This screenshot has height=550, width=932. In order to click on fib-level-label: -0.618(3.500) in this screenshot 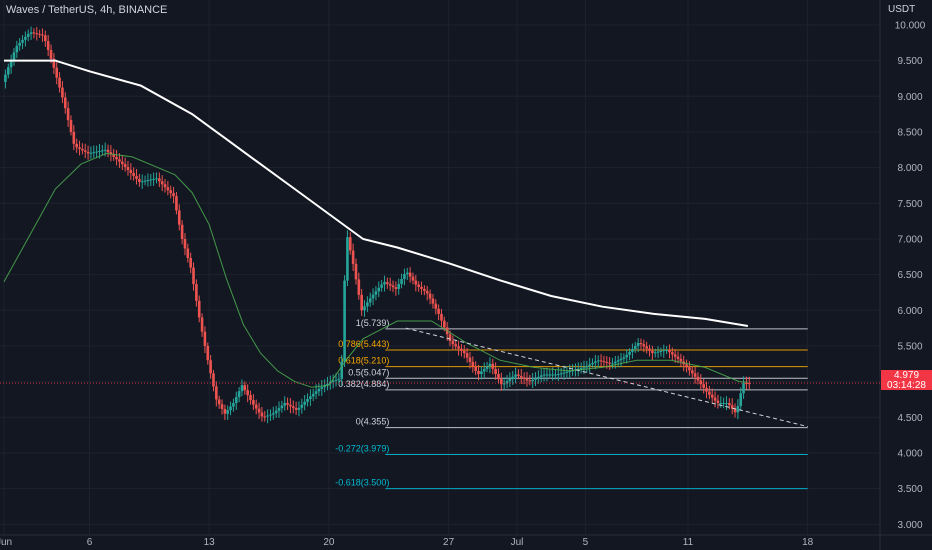, I will do `click(362, 483)`.